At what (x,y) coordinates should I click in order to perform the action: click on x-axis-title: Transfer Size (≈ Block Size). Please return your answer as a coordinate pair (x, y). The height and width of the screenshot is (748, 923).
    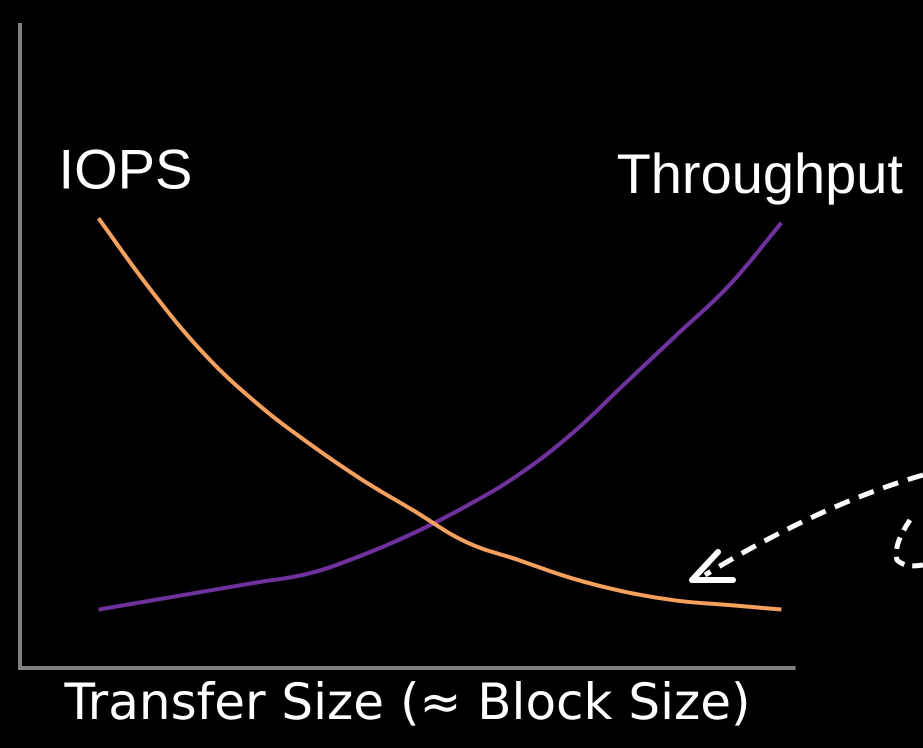
    Looking at the image, I should click on (407, 701).